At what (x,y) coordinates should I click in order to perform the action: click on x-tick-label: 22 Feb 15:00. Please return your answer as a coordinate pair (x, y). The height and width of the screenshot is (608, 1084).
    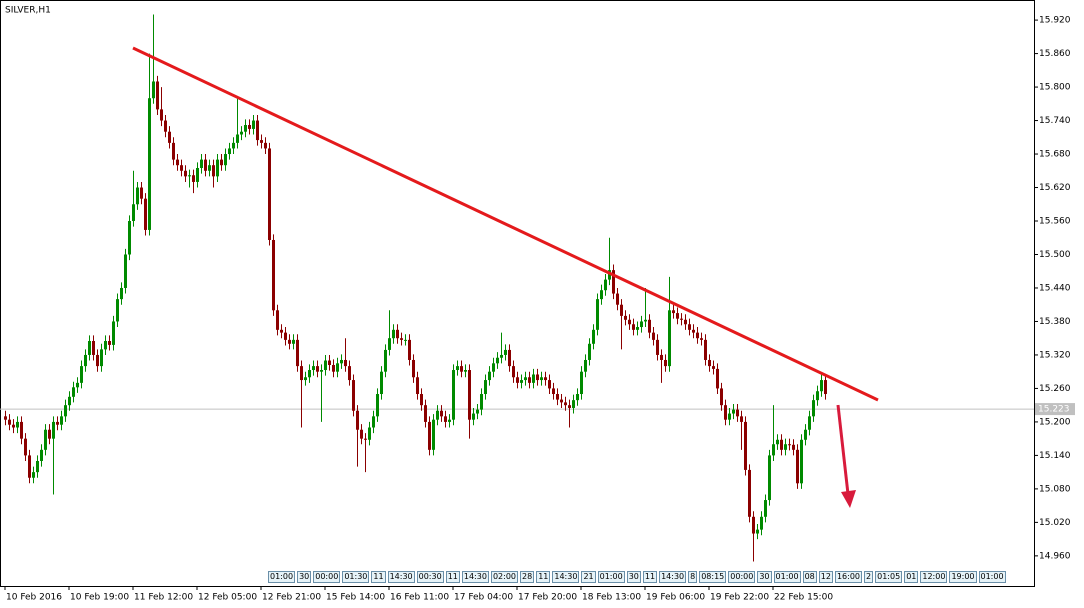
    Looking at the image, I should click on (803, 598).